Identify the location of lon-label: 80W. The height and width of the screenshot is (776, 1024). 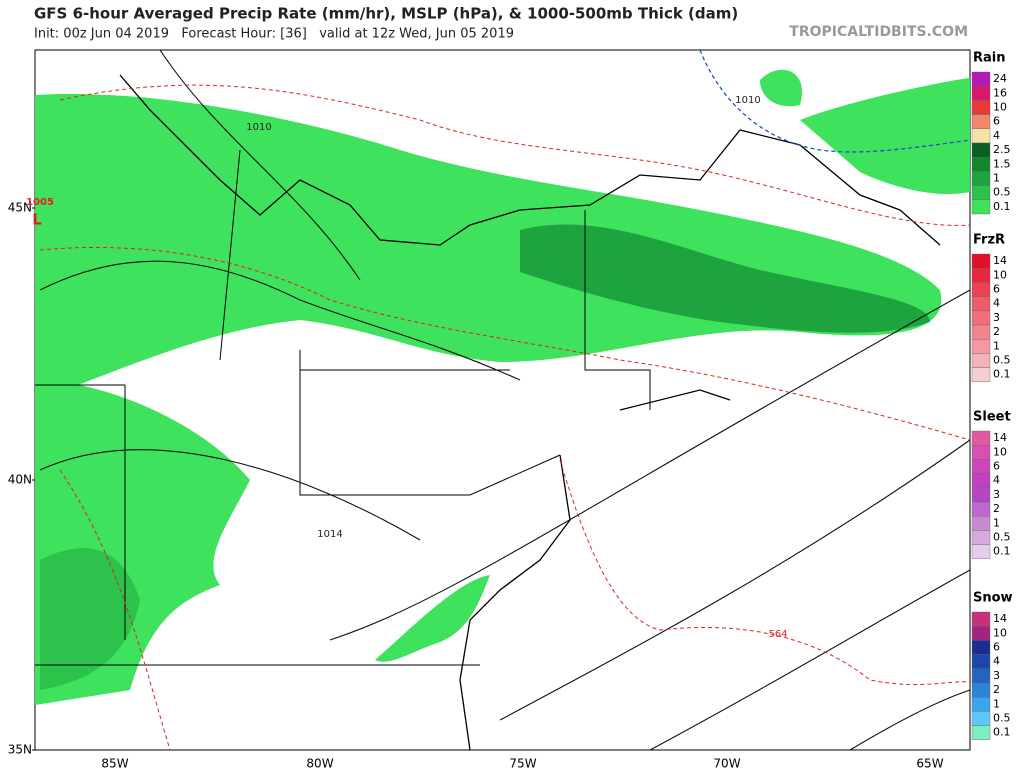
(319, 764).